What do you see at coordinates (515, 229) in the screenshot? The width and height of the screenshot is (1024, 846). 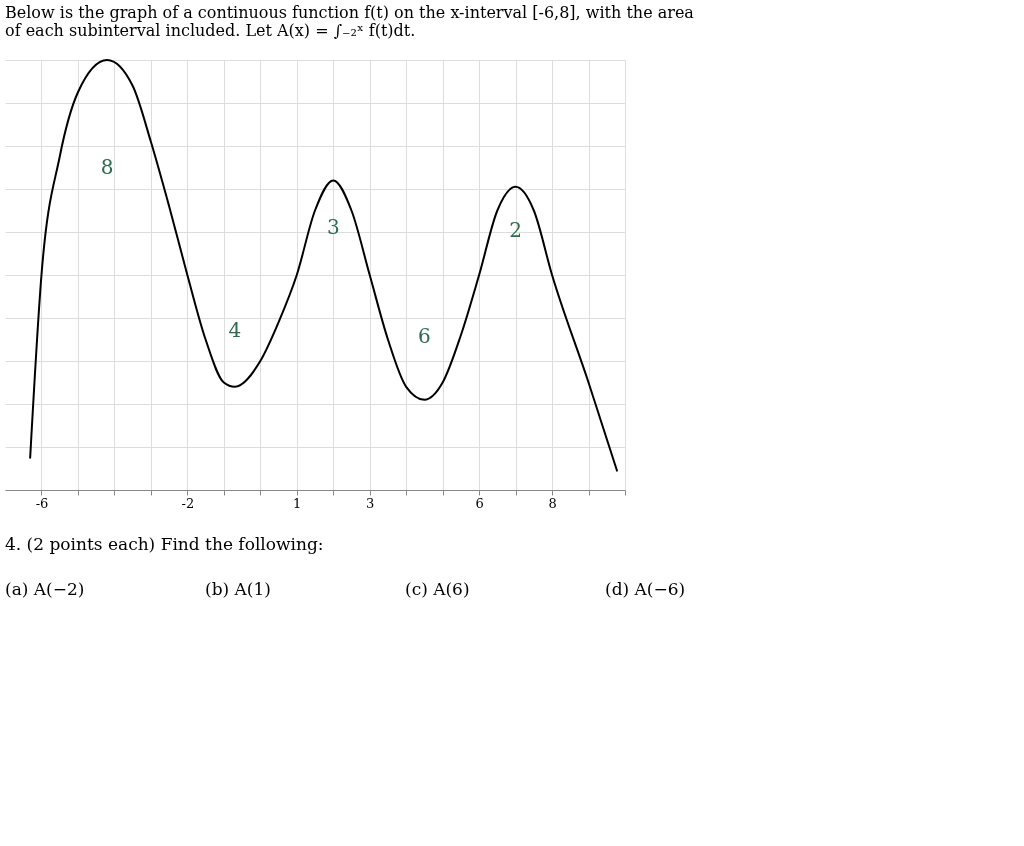 I see `annotation: 2` at bounding box center [515, 229].